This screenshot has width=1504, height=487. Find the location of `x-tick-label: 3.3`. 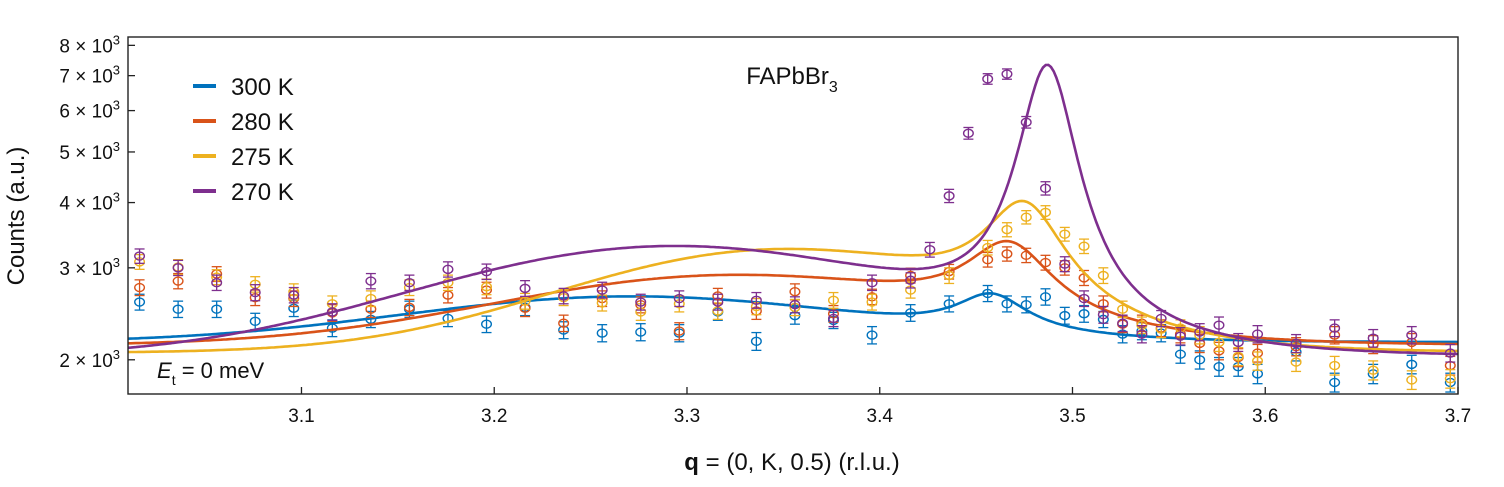

x-tick-label: 3.3 is located at coordinates (687, 416).